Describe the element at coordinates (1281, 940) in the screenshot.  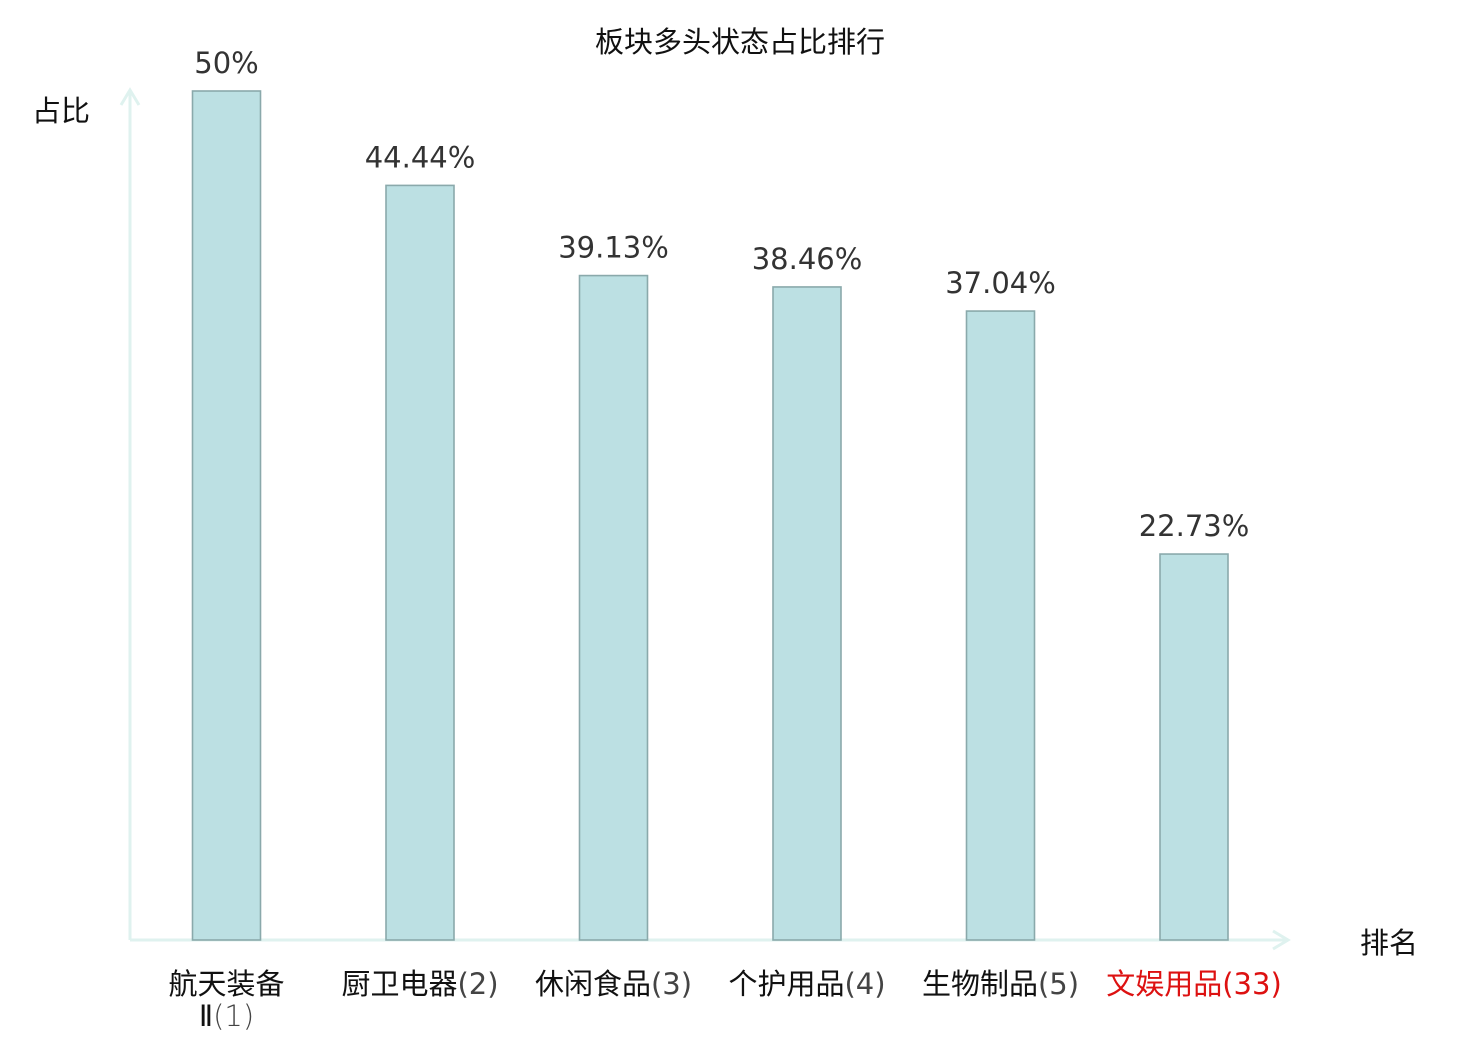
I see `x-axis-arrow` at that location.